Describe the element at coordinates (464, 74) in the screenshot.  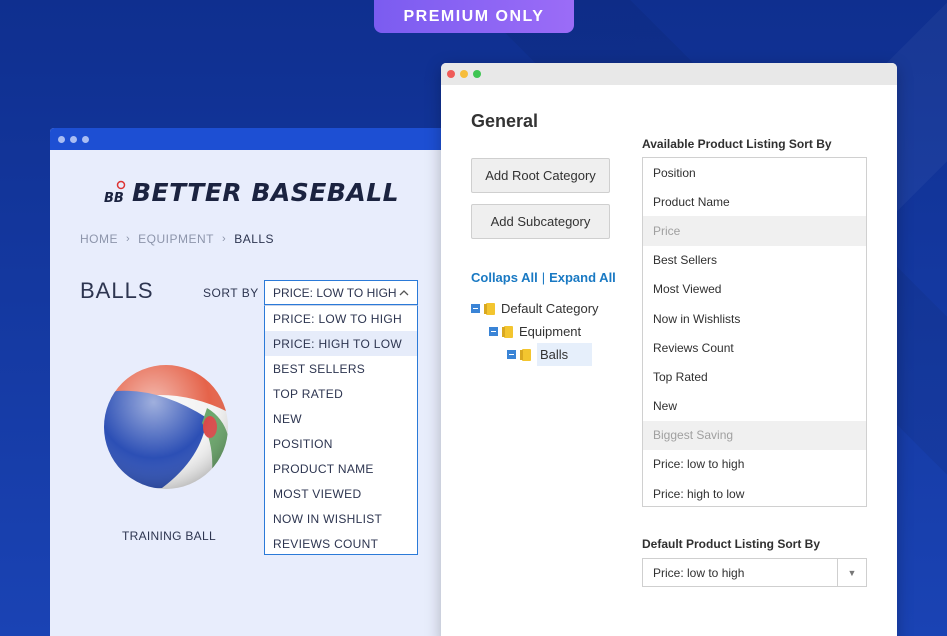
I see `minimize-dot-icon` at that location.